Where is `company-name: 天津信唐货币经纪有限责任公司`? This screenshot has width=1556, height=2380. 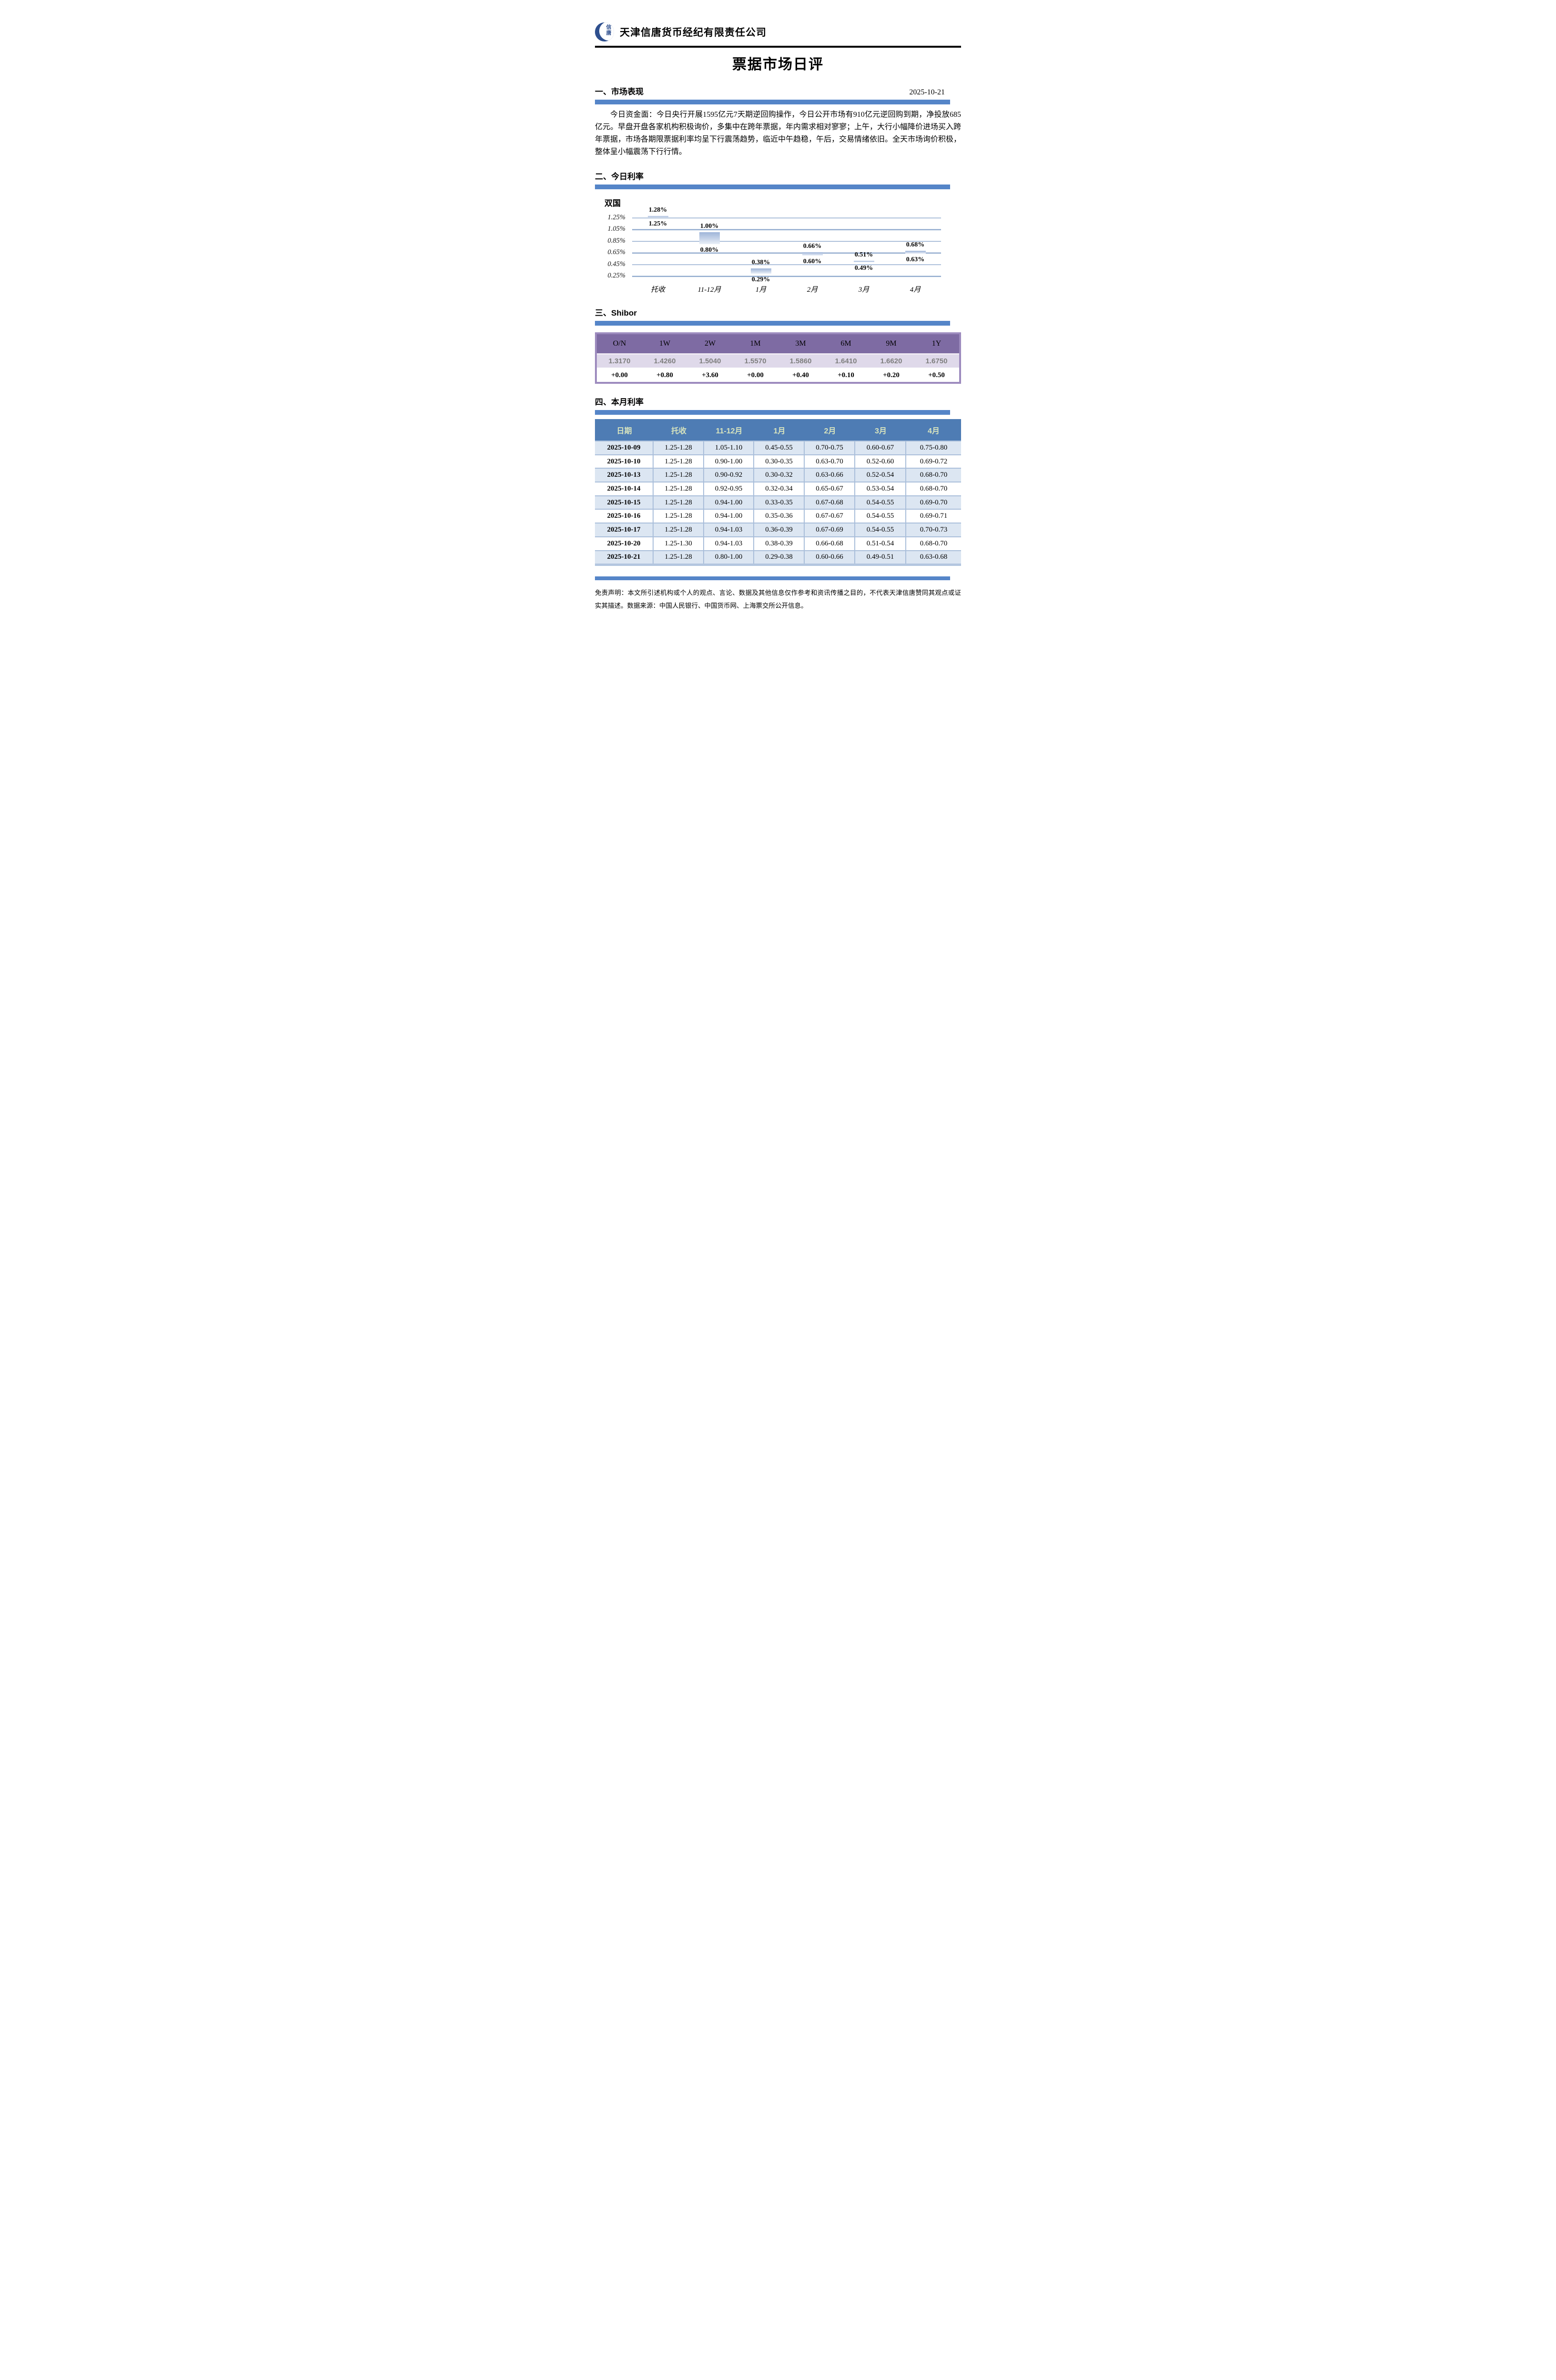
company-name: 天津信唐货币经纪有限责任公司 is located at coordinates (693, 32).